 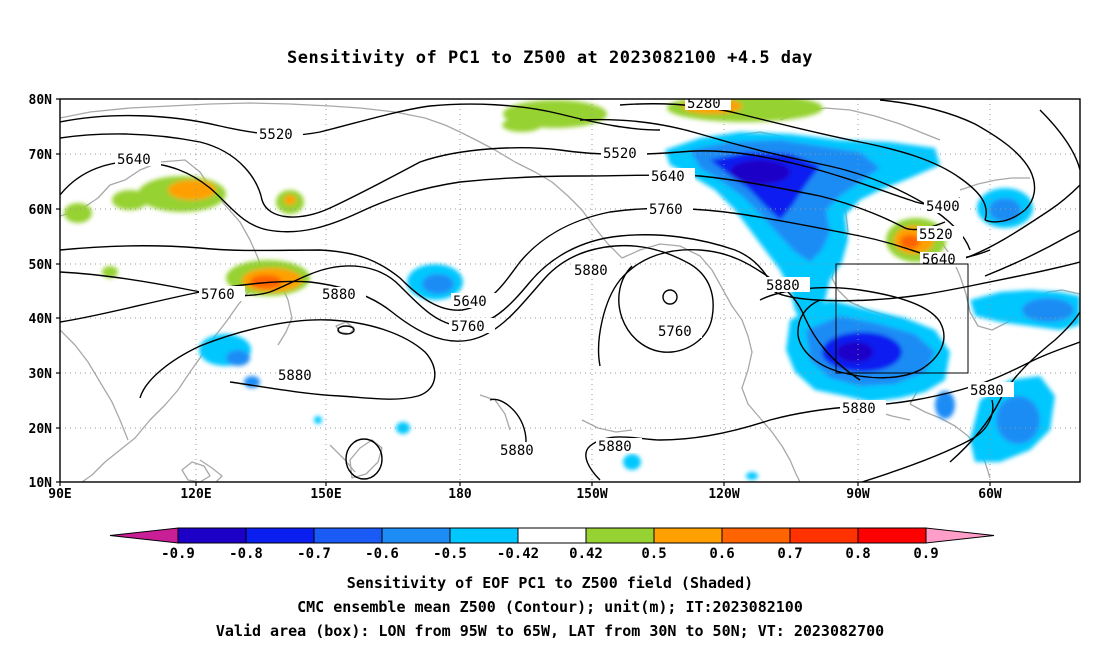 I want to click on lon-tick-label: 90E, so click(x=59, y=494).